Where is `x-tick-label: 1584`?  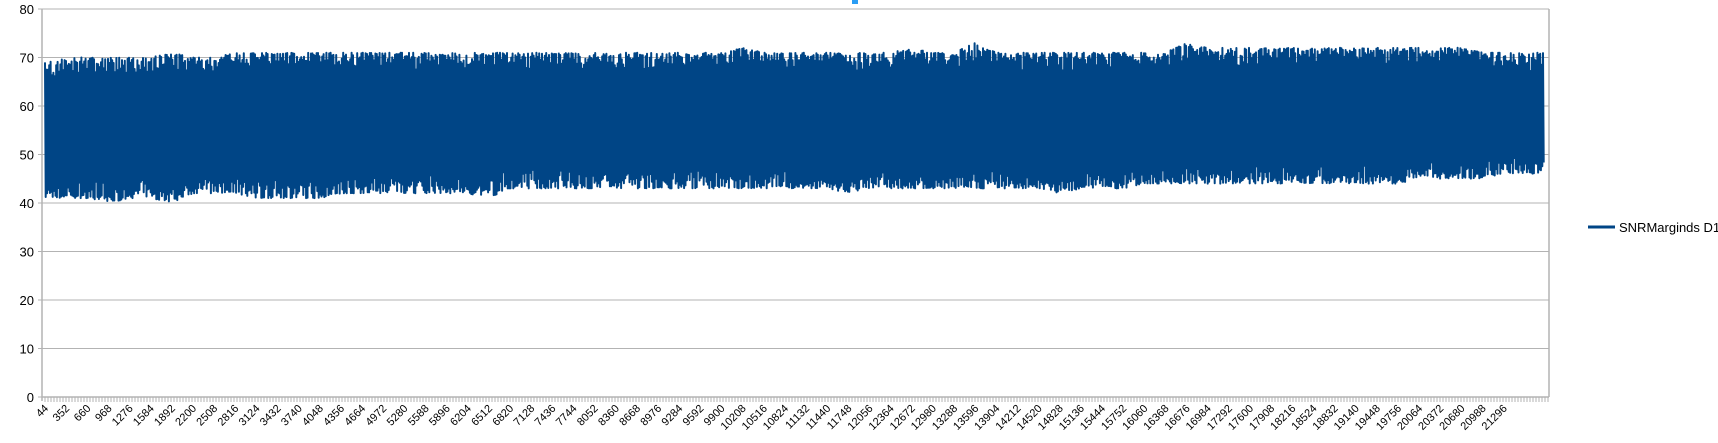 x-tick-label: 1584 is located at coordinates (144, 416).